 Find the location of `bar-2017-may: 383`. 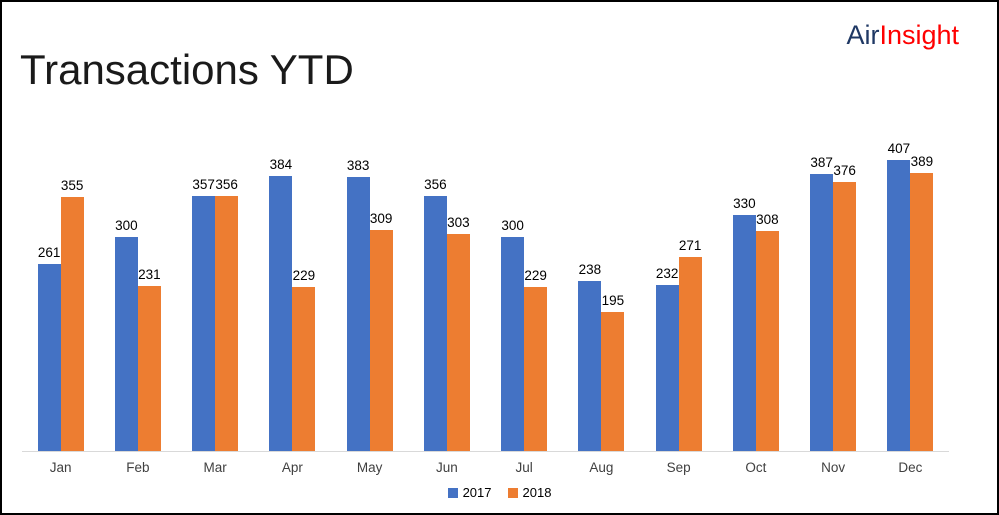

bar-2017-may: 383 is located at coordinates (358, 304).